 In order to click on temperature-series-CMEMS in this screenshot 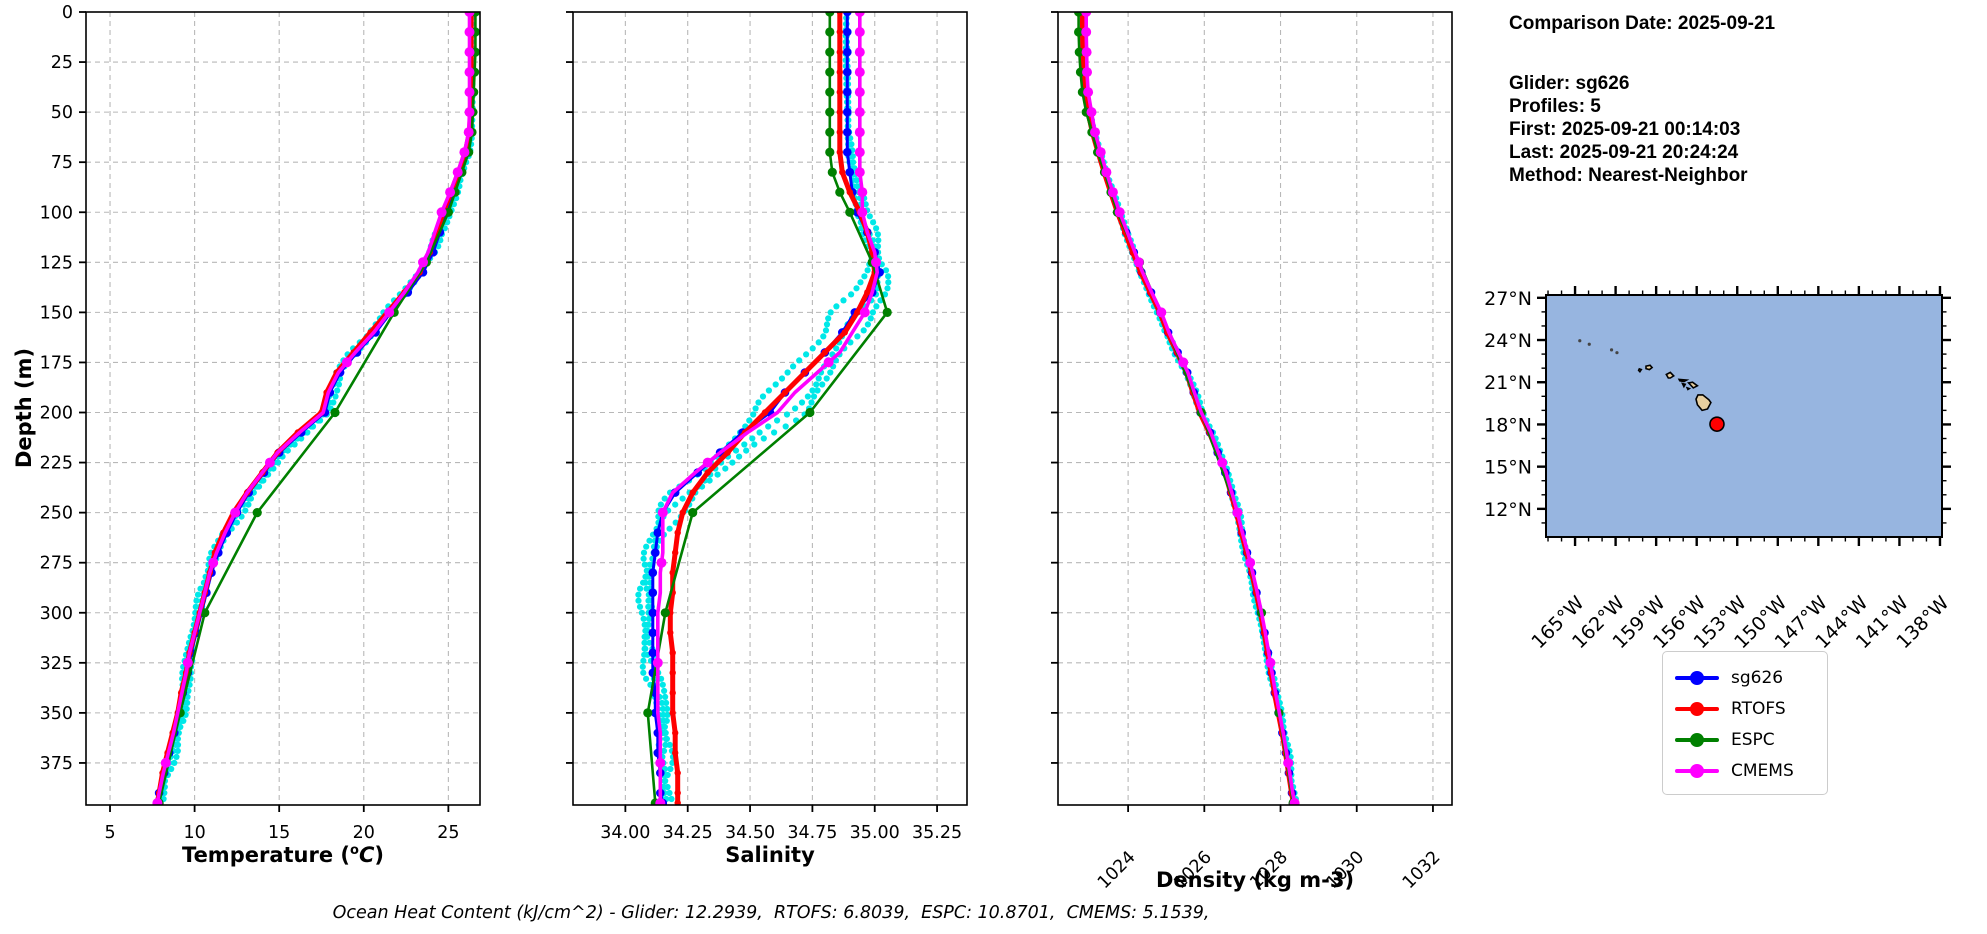, I will do `click(313, 408)`.